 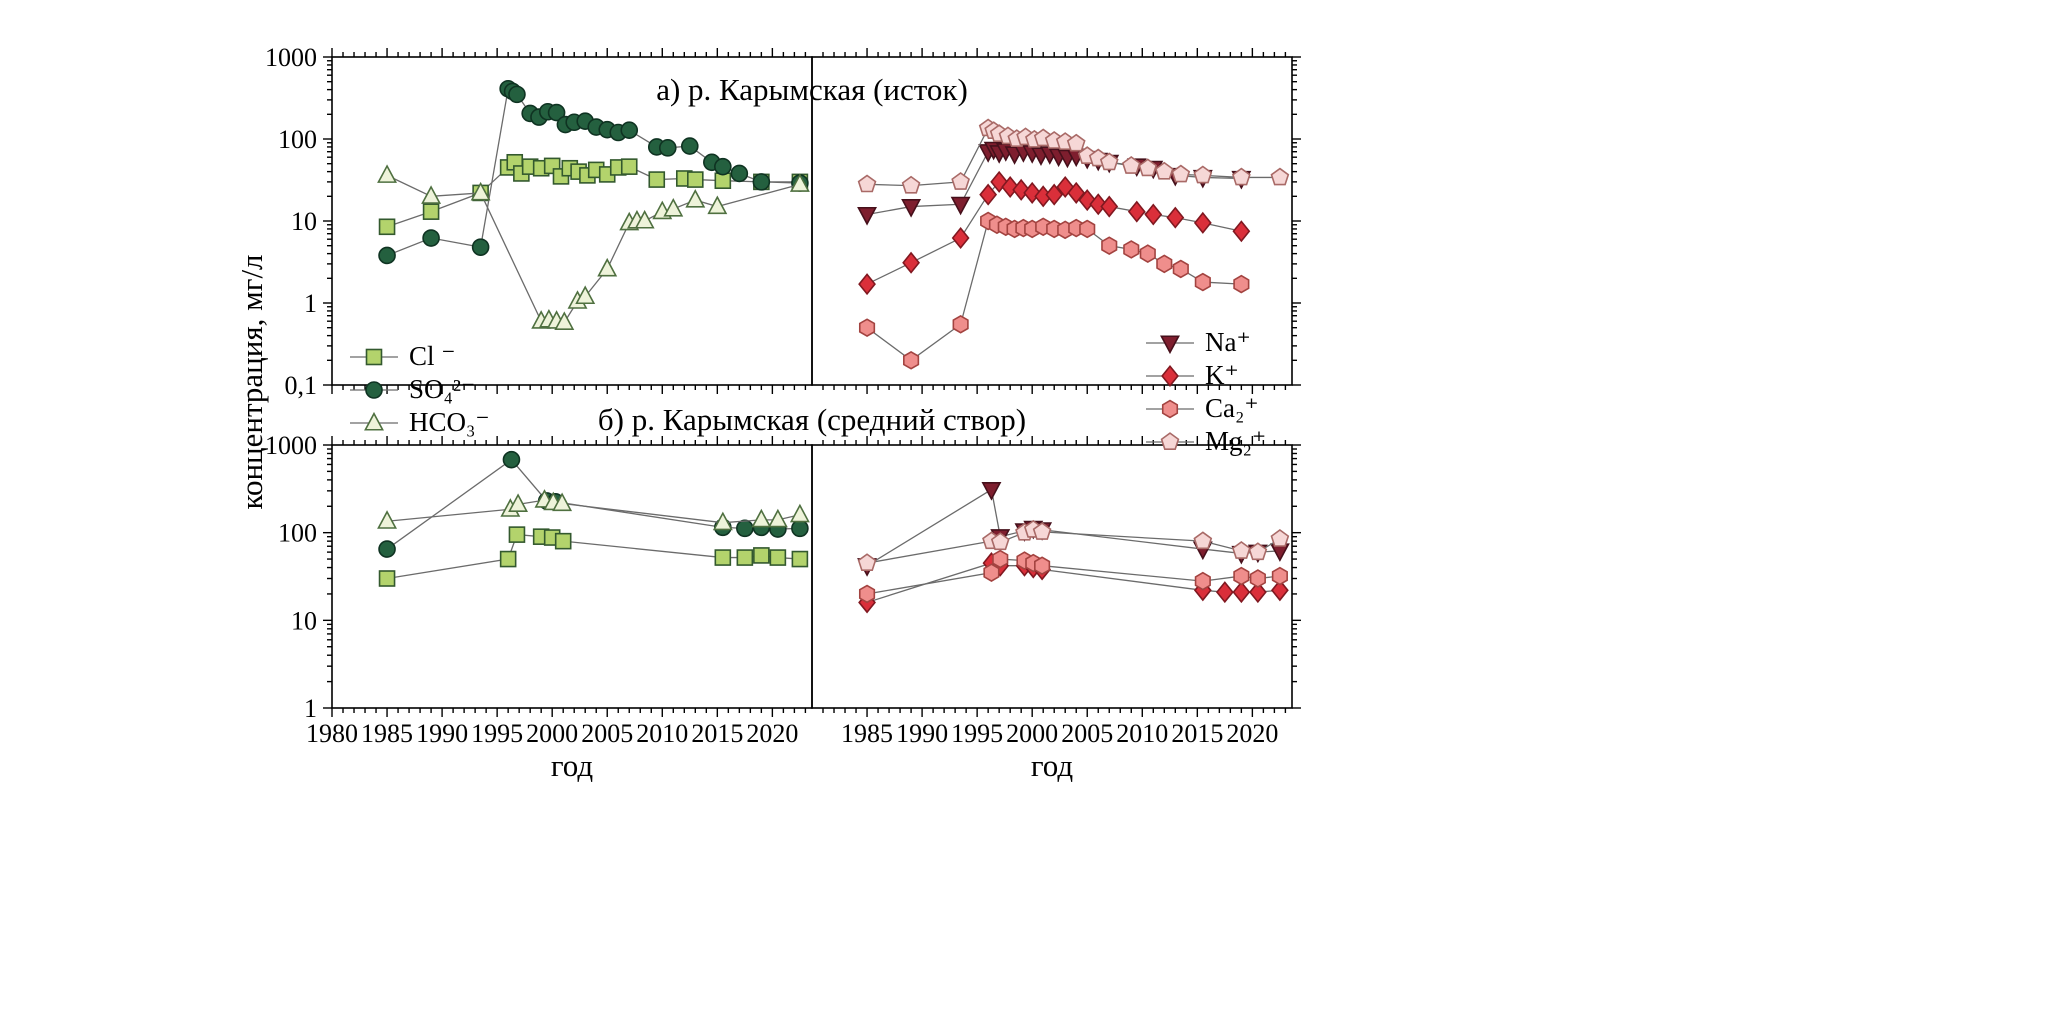 I want to click on legend-item-label: Na⁺, so click(x=1228, y=342).